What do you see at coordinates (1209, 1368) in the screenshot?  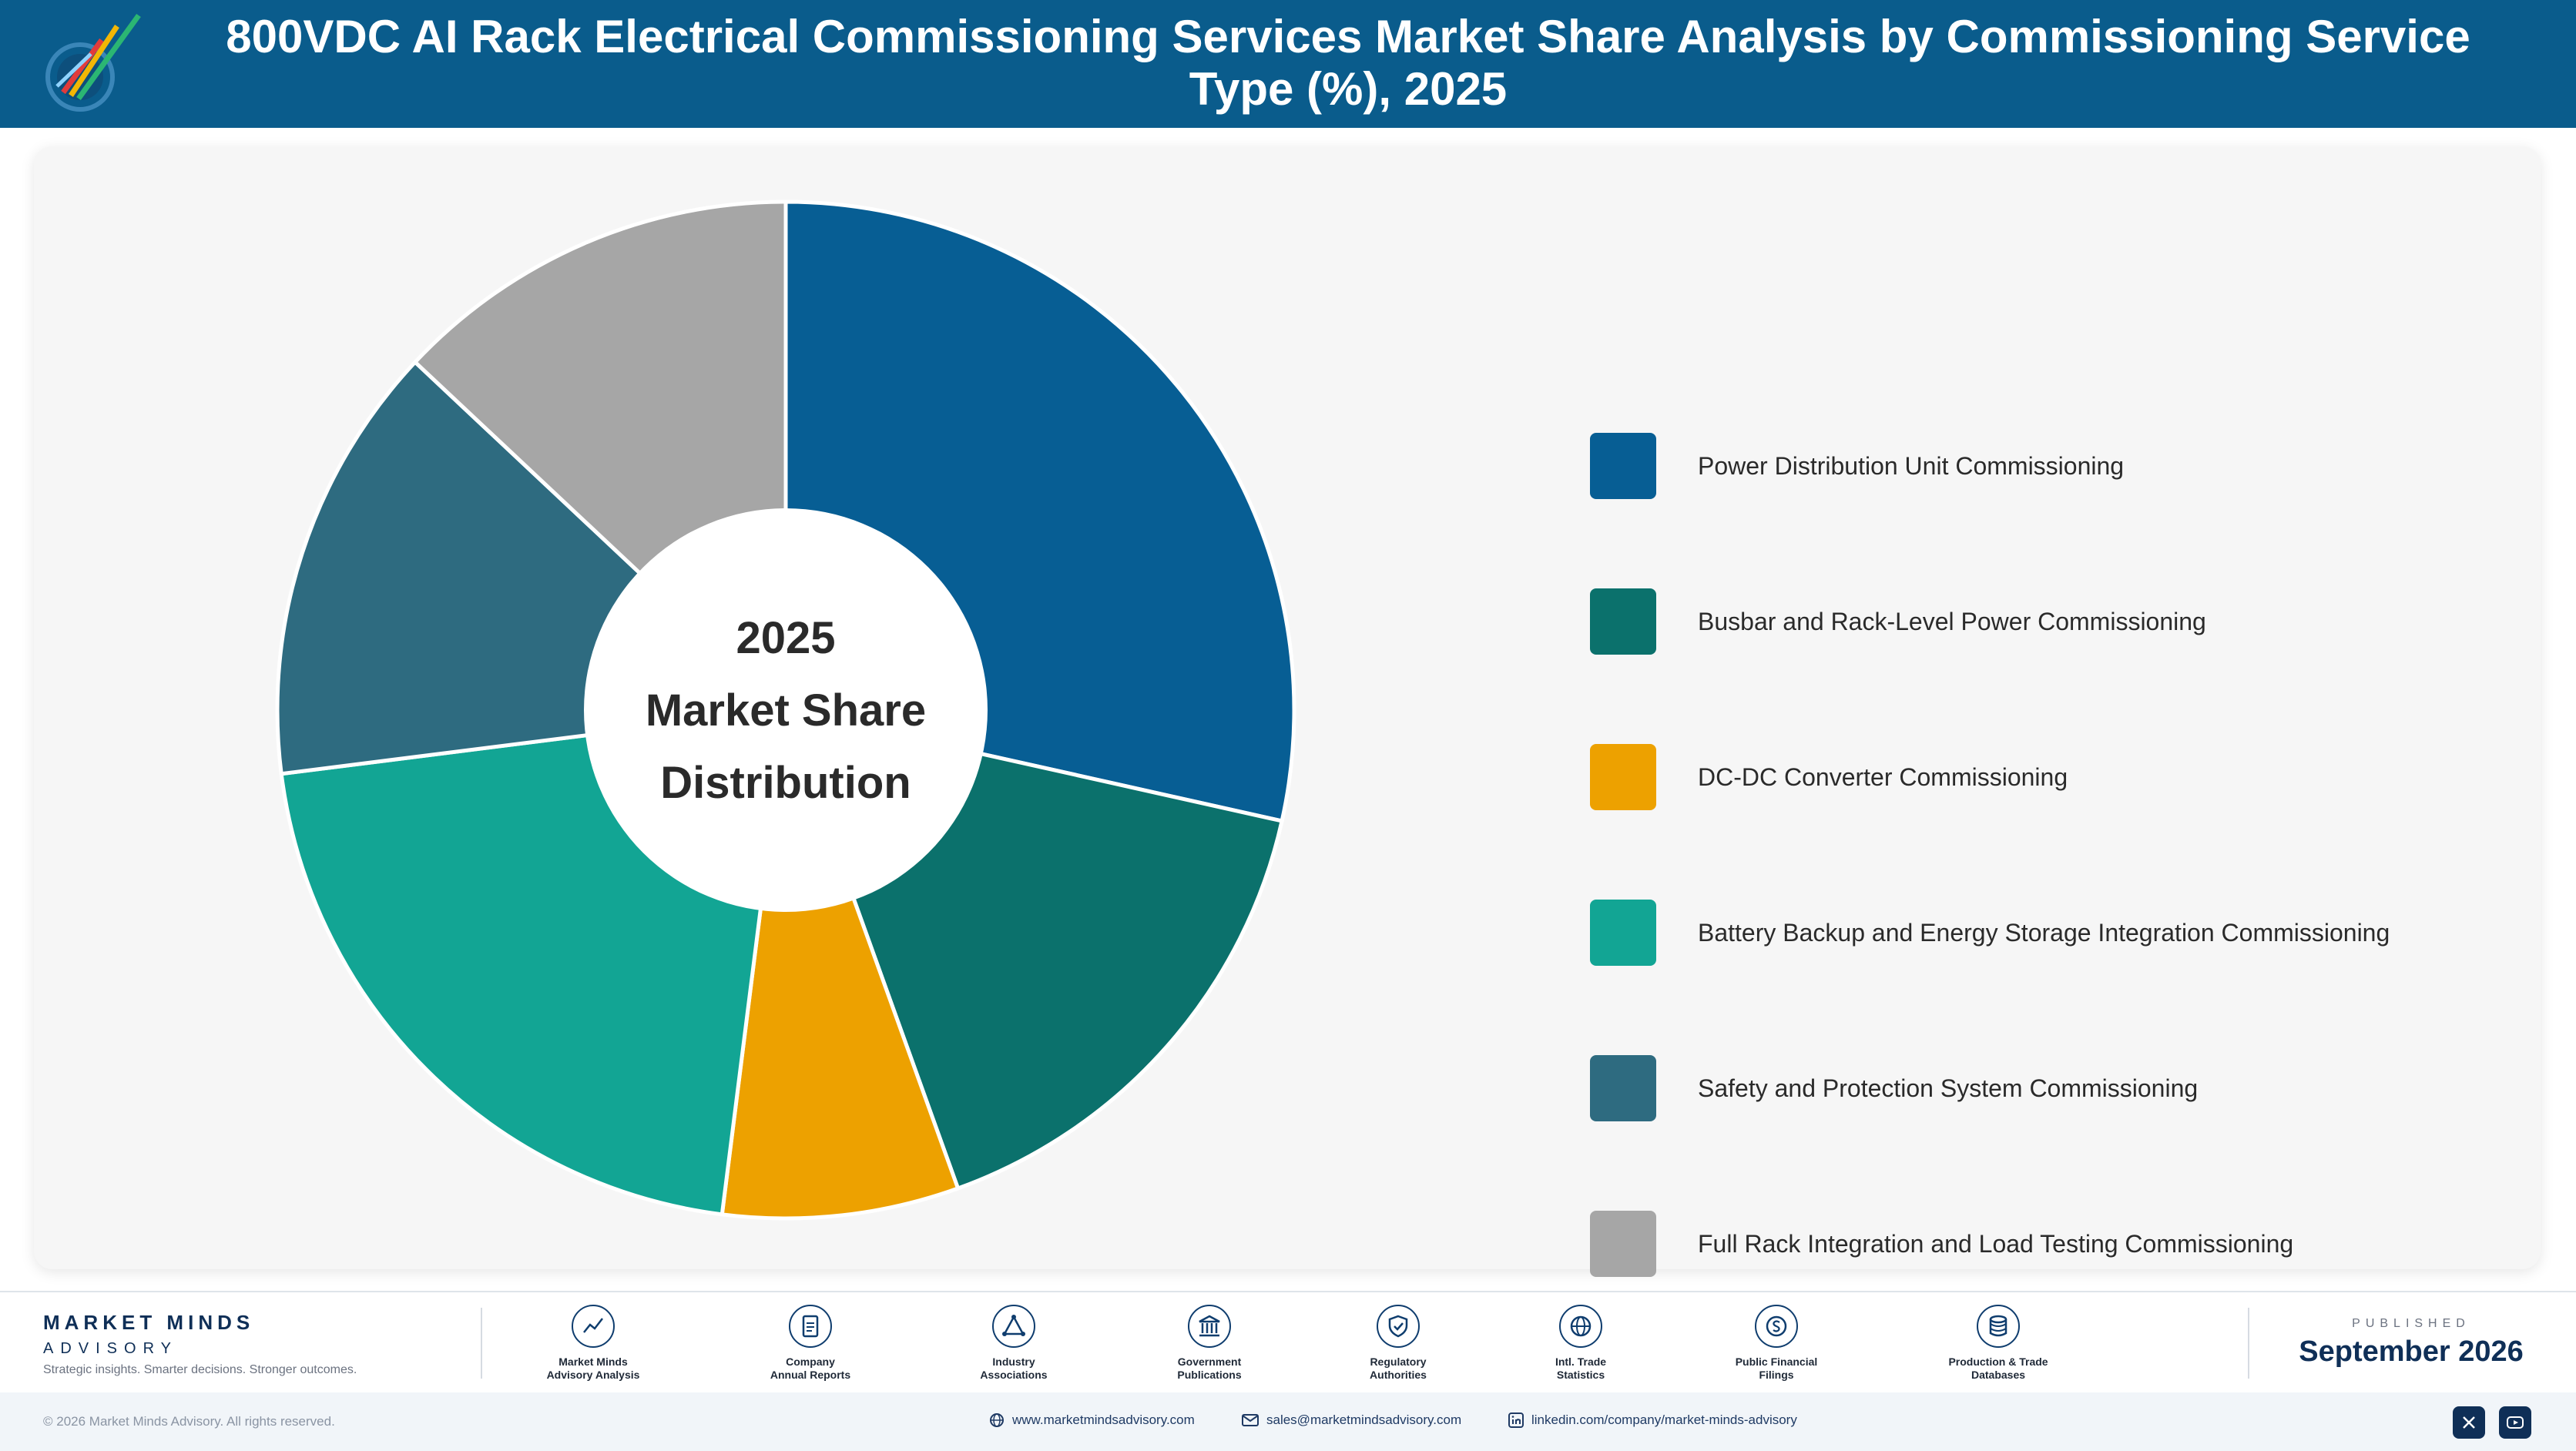 I see `source-label: Government Publications` at bounding box center [1209, 1368].